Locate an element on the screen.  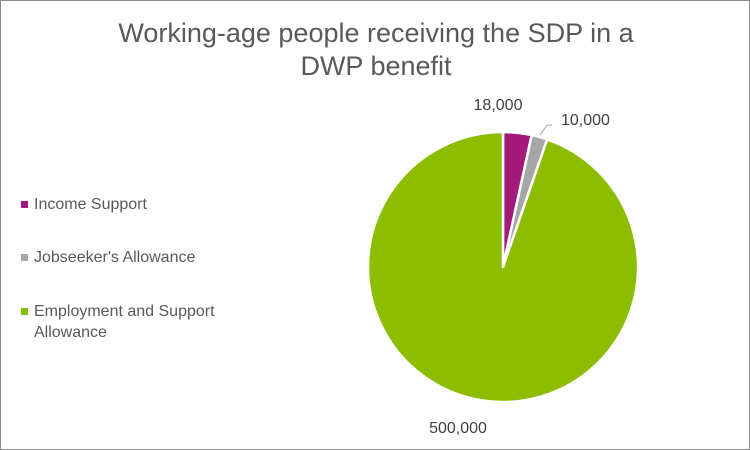
legend-label-jobseekers-allowance: Jobseeker's Allowance is located at coordinates (114, 257).